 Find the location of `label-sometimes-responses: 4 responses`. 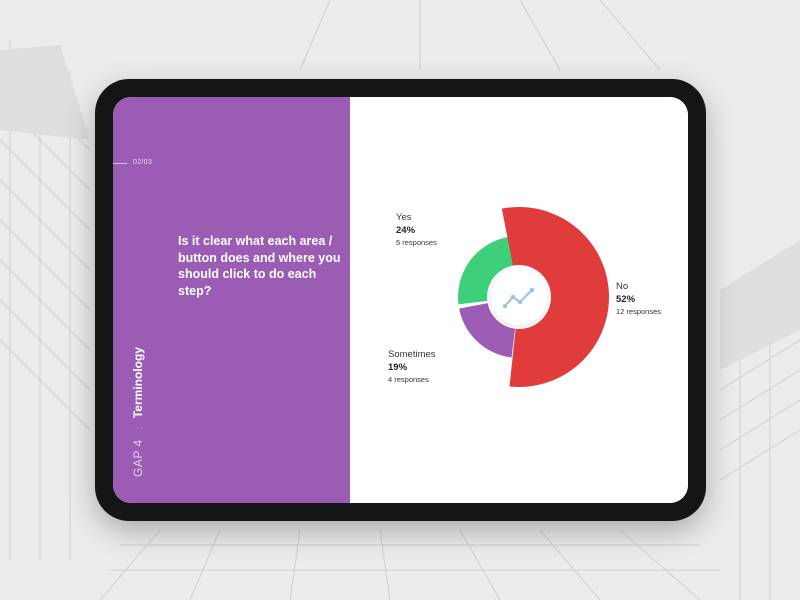

label-sometimes-responses: 4 responses is located at coordinates (408, 379).